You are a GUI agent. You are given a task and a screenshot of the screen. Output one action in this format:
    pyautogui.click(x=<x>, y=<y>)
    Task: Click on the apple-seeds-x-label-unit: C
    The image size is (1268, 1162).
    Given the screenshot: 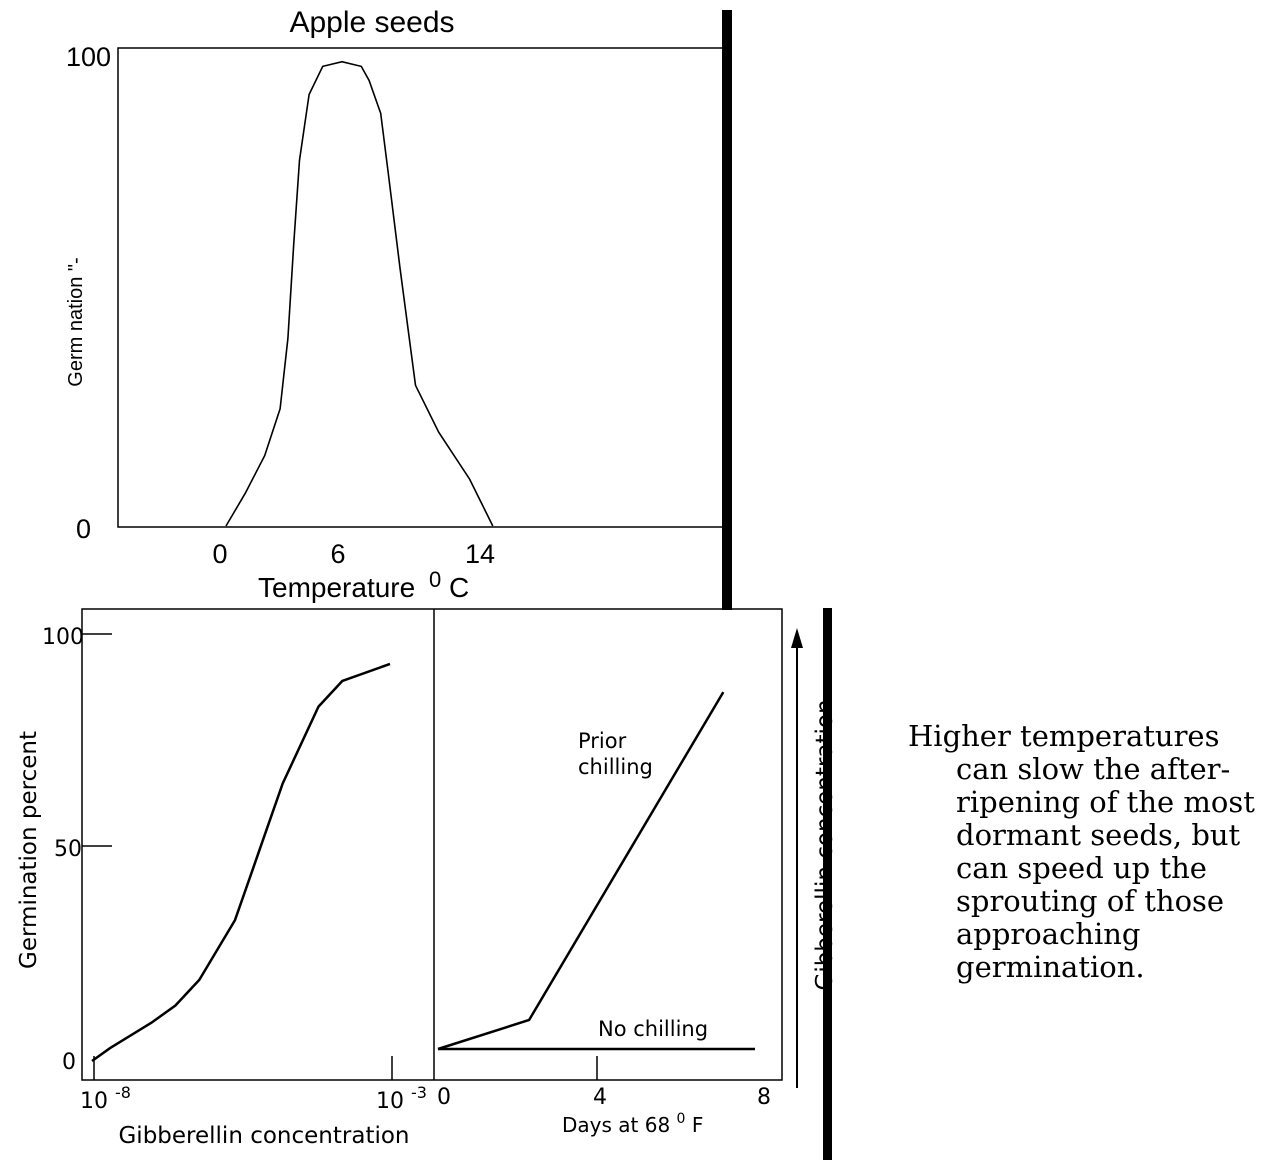 What is the action you would take?
    pyautogui.click(x=459, y=587)
    